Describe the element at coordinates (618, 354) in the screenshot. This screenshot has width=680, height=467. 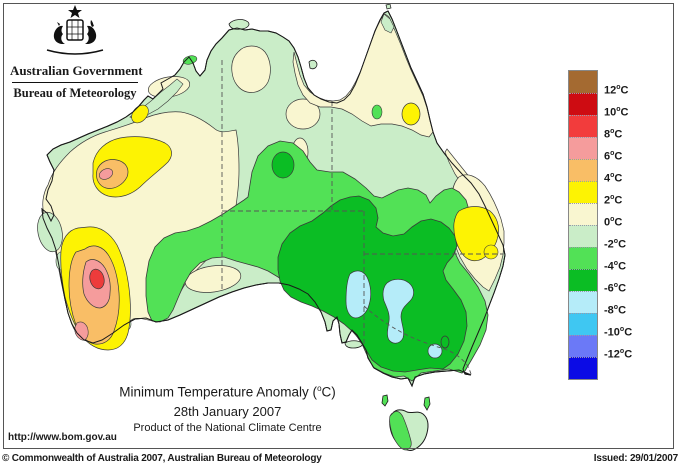
I see `legend-label: -12oC` at that location.